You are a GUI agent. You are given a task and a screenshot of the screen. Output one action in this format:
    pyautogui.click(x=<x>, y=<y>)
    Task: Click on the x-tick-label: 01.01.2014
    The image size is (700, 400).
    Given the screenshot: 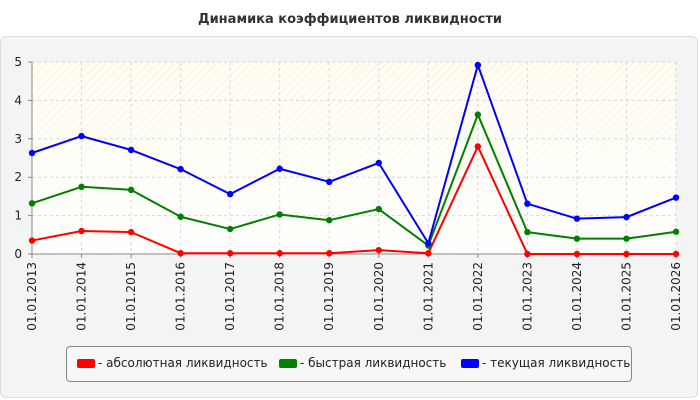 What is the action you would take?
    pyautogui.click(x=82, y=296)
    